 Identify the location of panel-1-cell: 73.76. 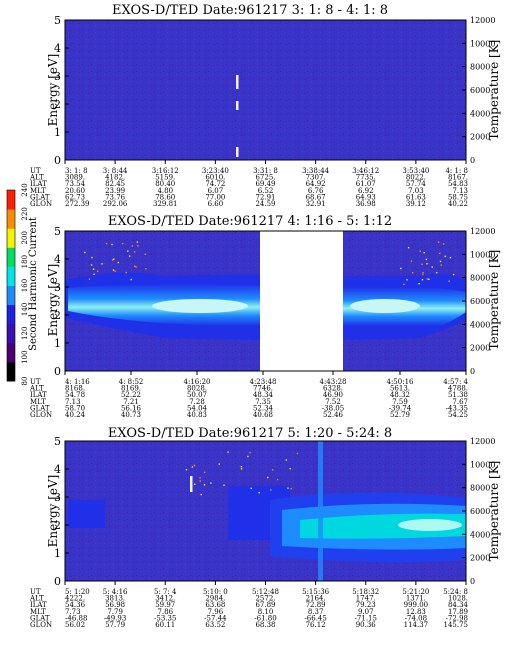
(115, 197).